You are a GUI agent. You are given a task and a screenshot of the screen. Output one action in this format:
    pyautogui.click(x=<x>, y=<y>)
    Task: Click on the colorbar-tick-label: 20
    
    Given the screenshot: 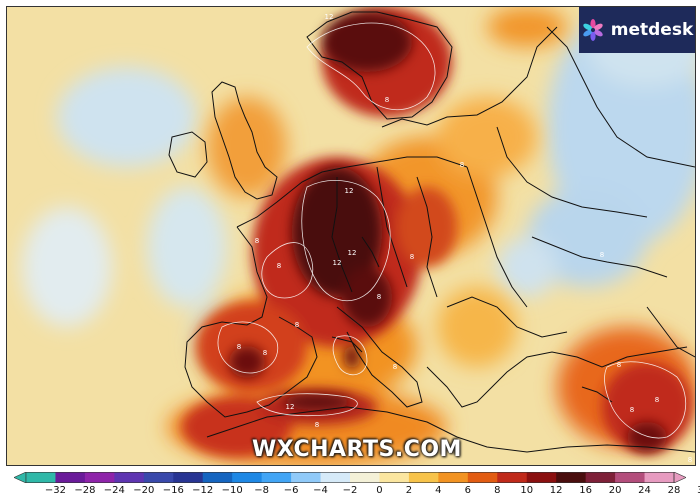 What is the action you would take?
    pyautogui.click(x=615, y=490)
    